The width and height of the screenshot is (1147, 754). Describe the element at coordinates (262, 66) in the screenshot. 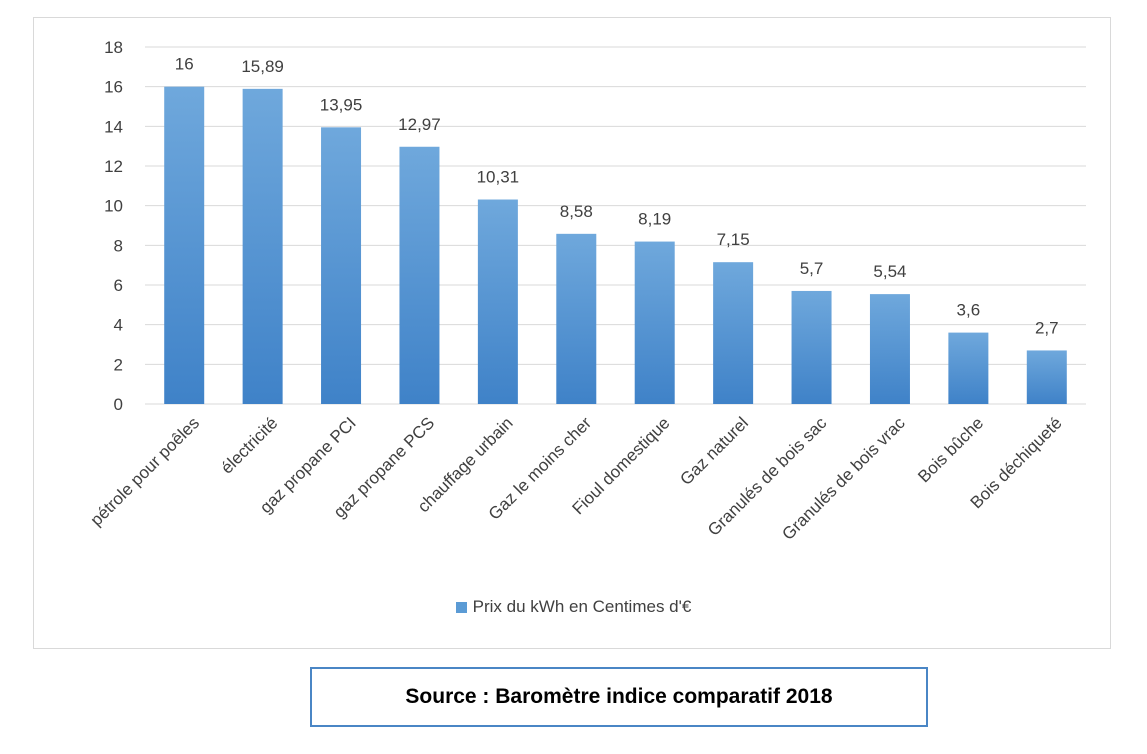

I see `data-label: 15,89` at that location.